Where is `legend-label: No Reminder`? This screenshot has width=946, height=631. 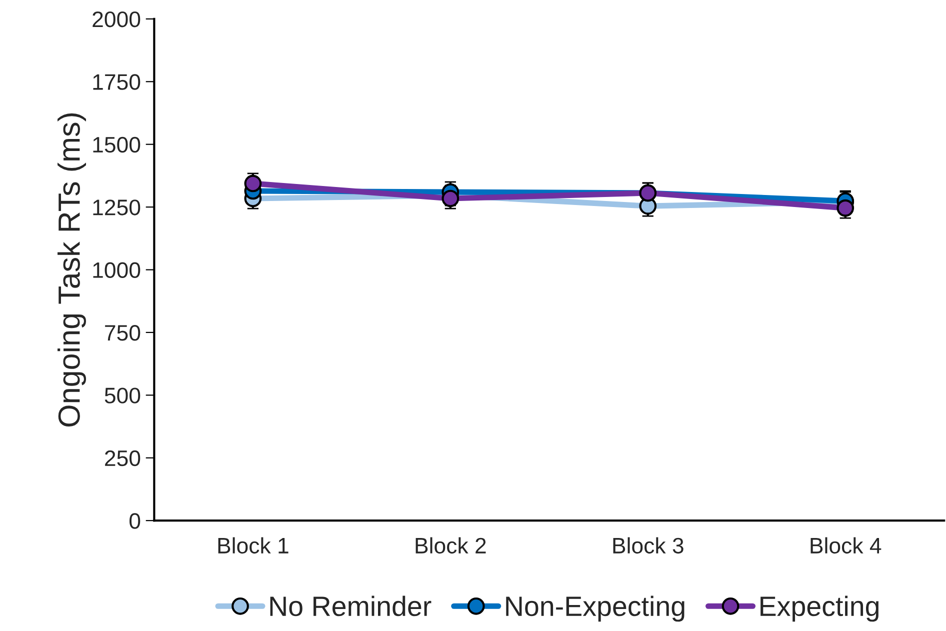
legend-label: No Reminder is located at coordinates (351, 606).